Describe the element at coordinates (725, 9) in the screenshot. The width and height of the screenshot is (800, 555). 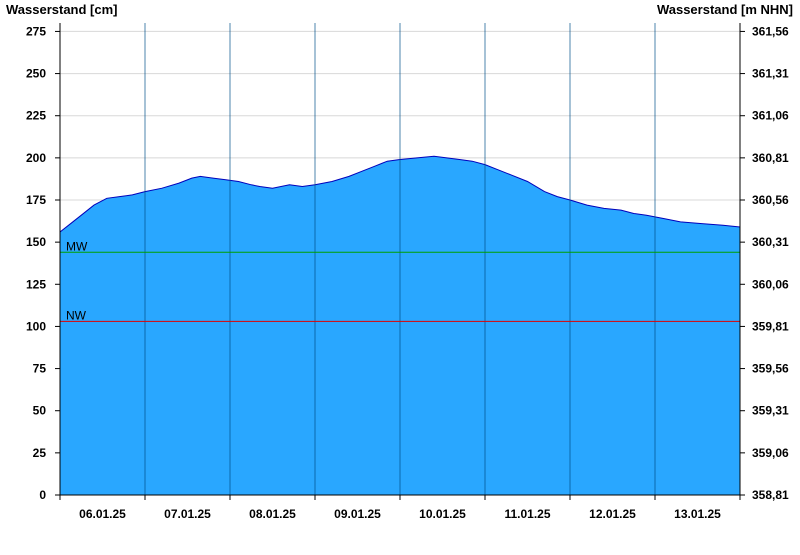
I see `y-right-axis-title: Wasserstand [m NHN]` at that location.